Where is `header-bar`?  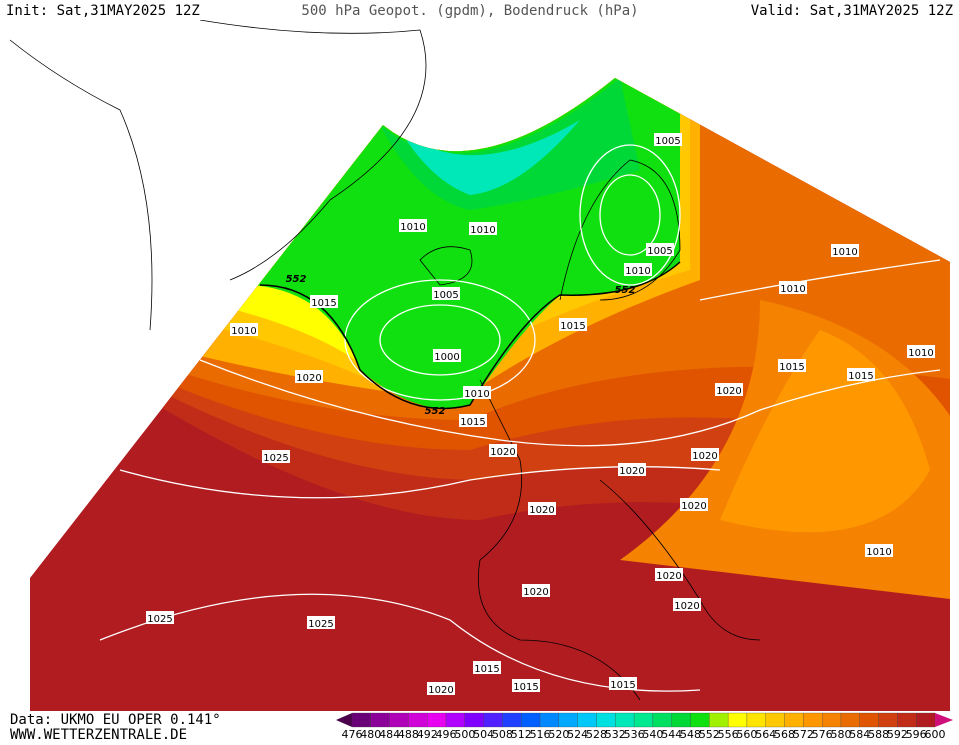 header-bar is located at coordinates (479, 10).